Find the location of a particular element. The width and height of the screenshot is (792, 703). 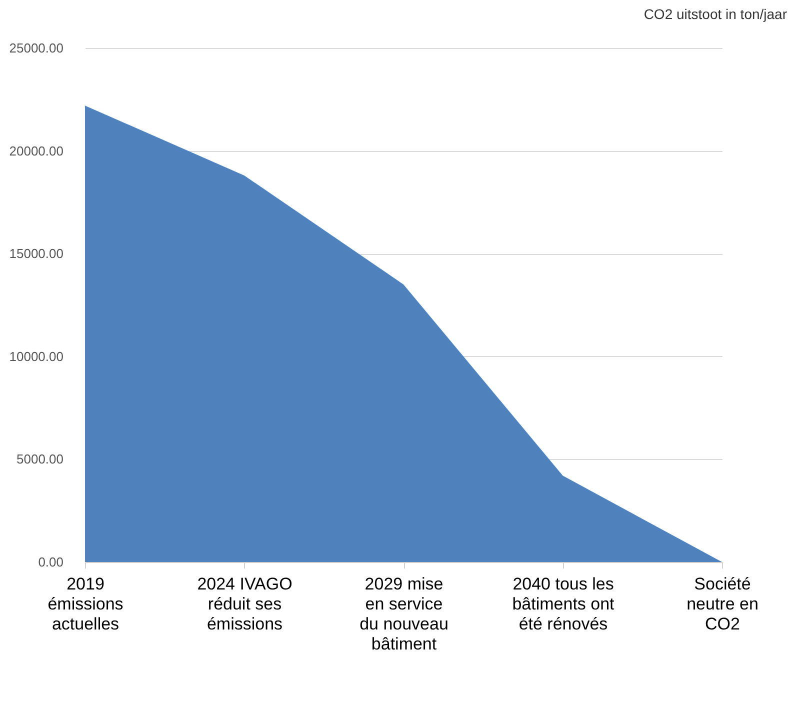

x-tick-label: 2040 tous les bâtiments ont été rénovés is located at coordinates (563, 604).